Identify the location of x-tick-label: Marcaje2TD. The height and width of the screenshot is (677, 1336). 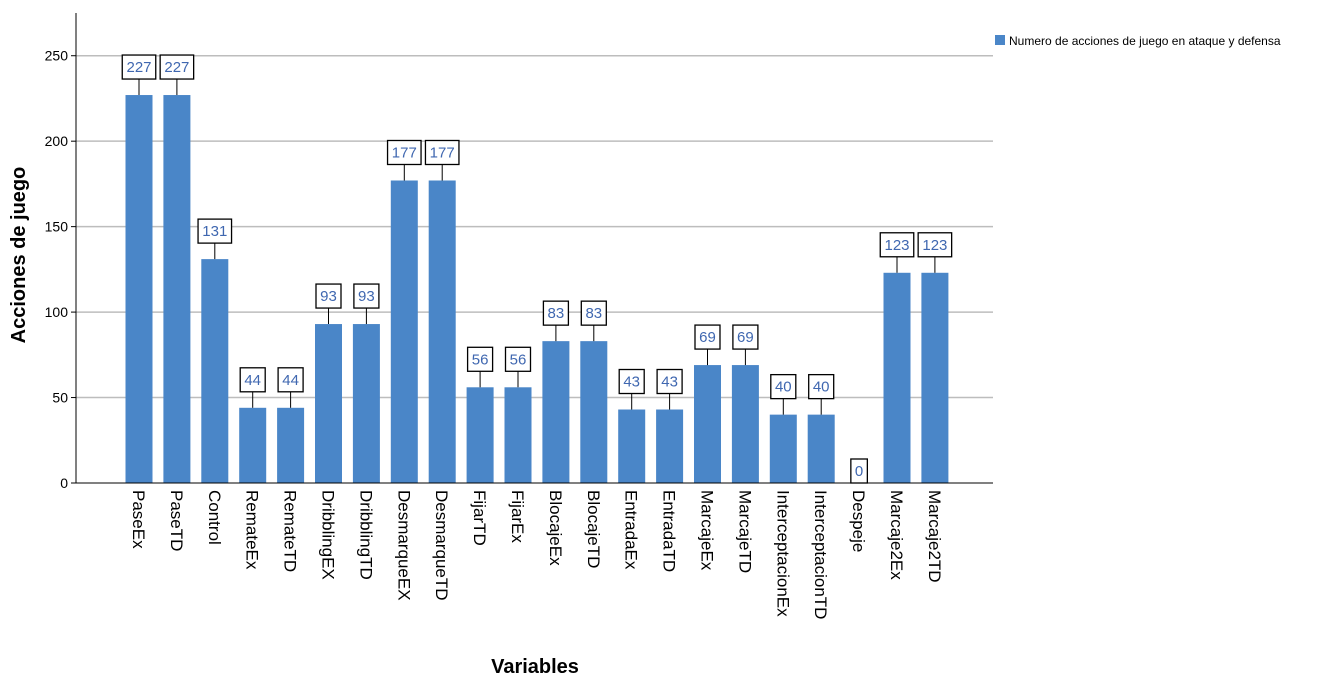
(934, 536).